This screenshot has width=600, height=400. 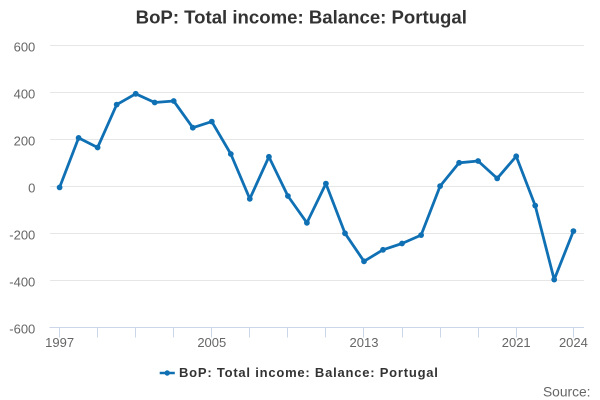 I want to click on svg-text: 1997, so click(x=59, y=342).